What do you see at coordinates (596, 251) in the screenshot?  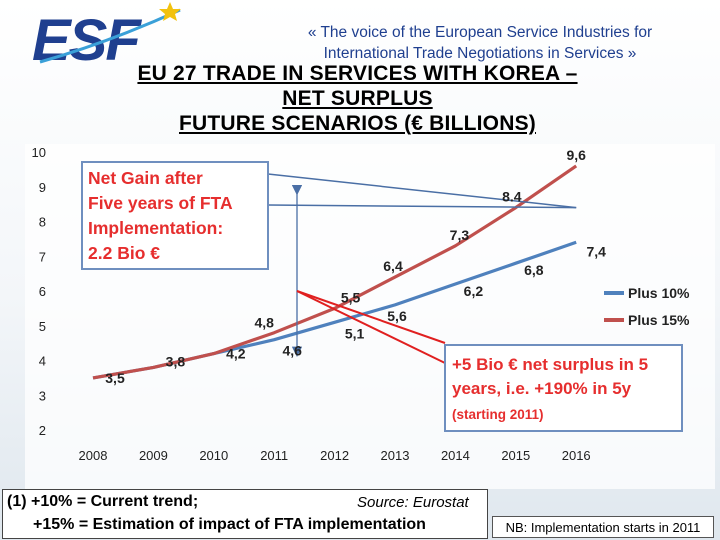 I see `data-label-plus10-2016: 7,4` at bounding box center [596, 251].